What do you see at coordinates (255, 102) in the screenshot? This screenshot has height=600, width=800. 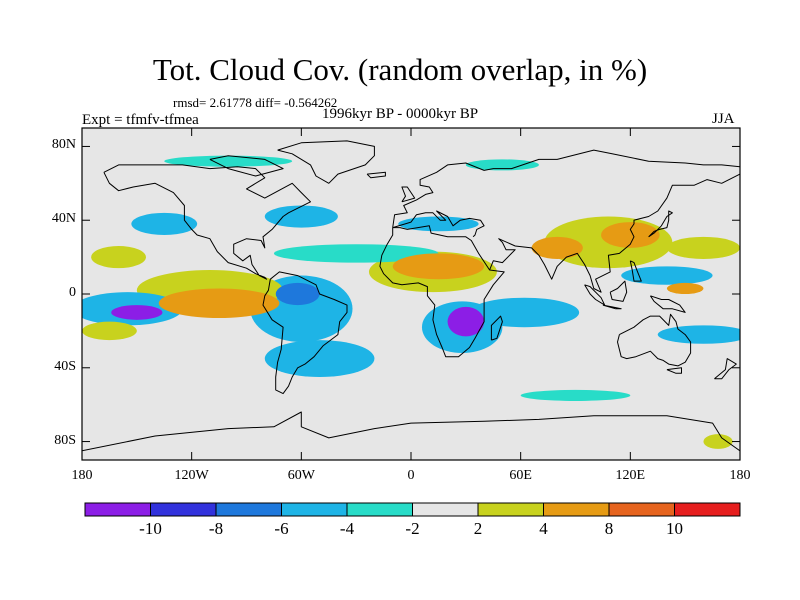 I see `stats-label: rmsd= 2.61778 diff= -0.564262` at bounding box center [255, 102].